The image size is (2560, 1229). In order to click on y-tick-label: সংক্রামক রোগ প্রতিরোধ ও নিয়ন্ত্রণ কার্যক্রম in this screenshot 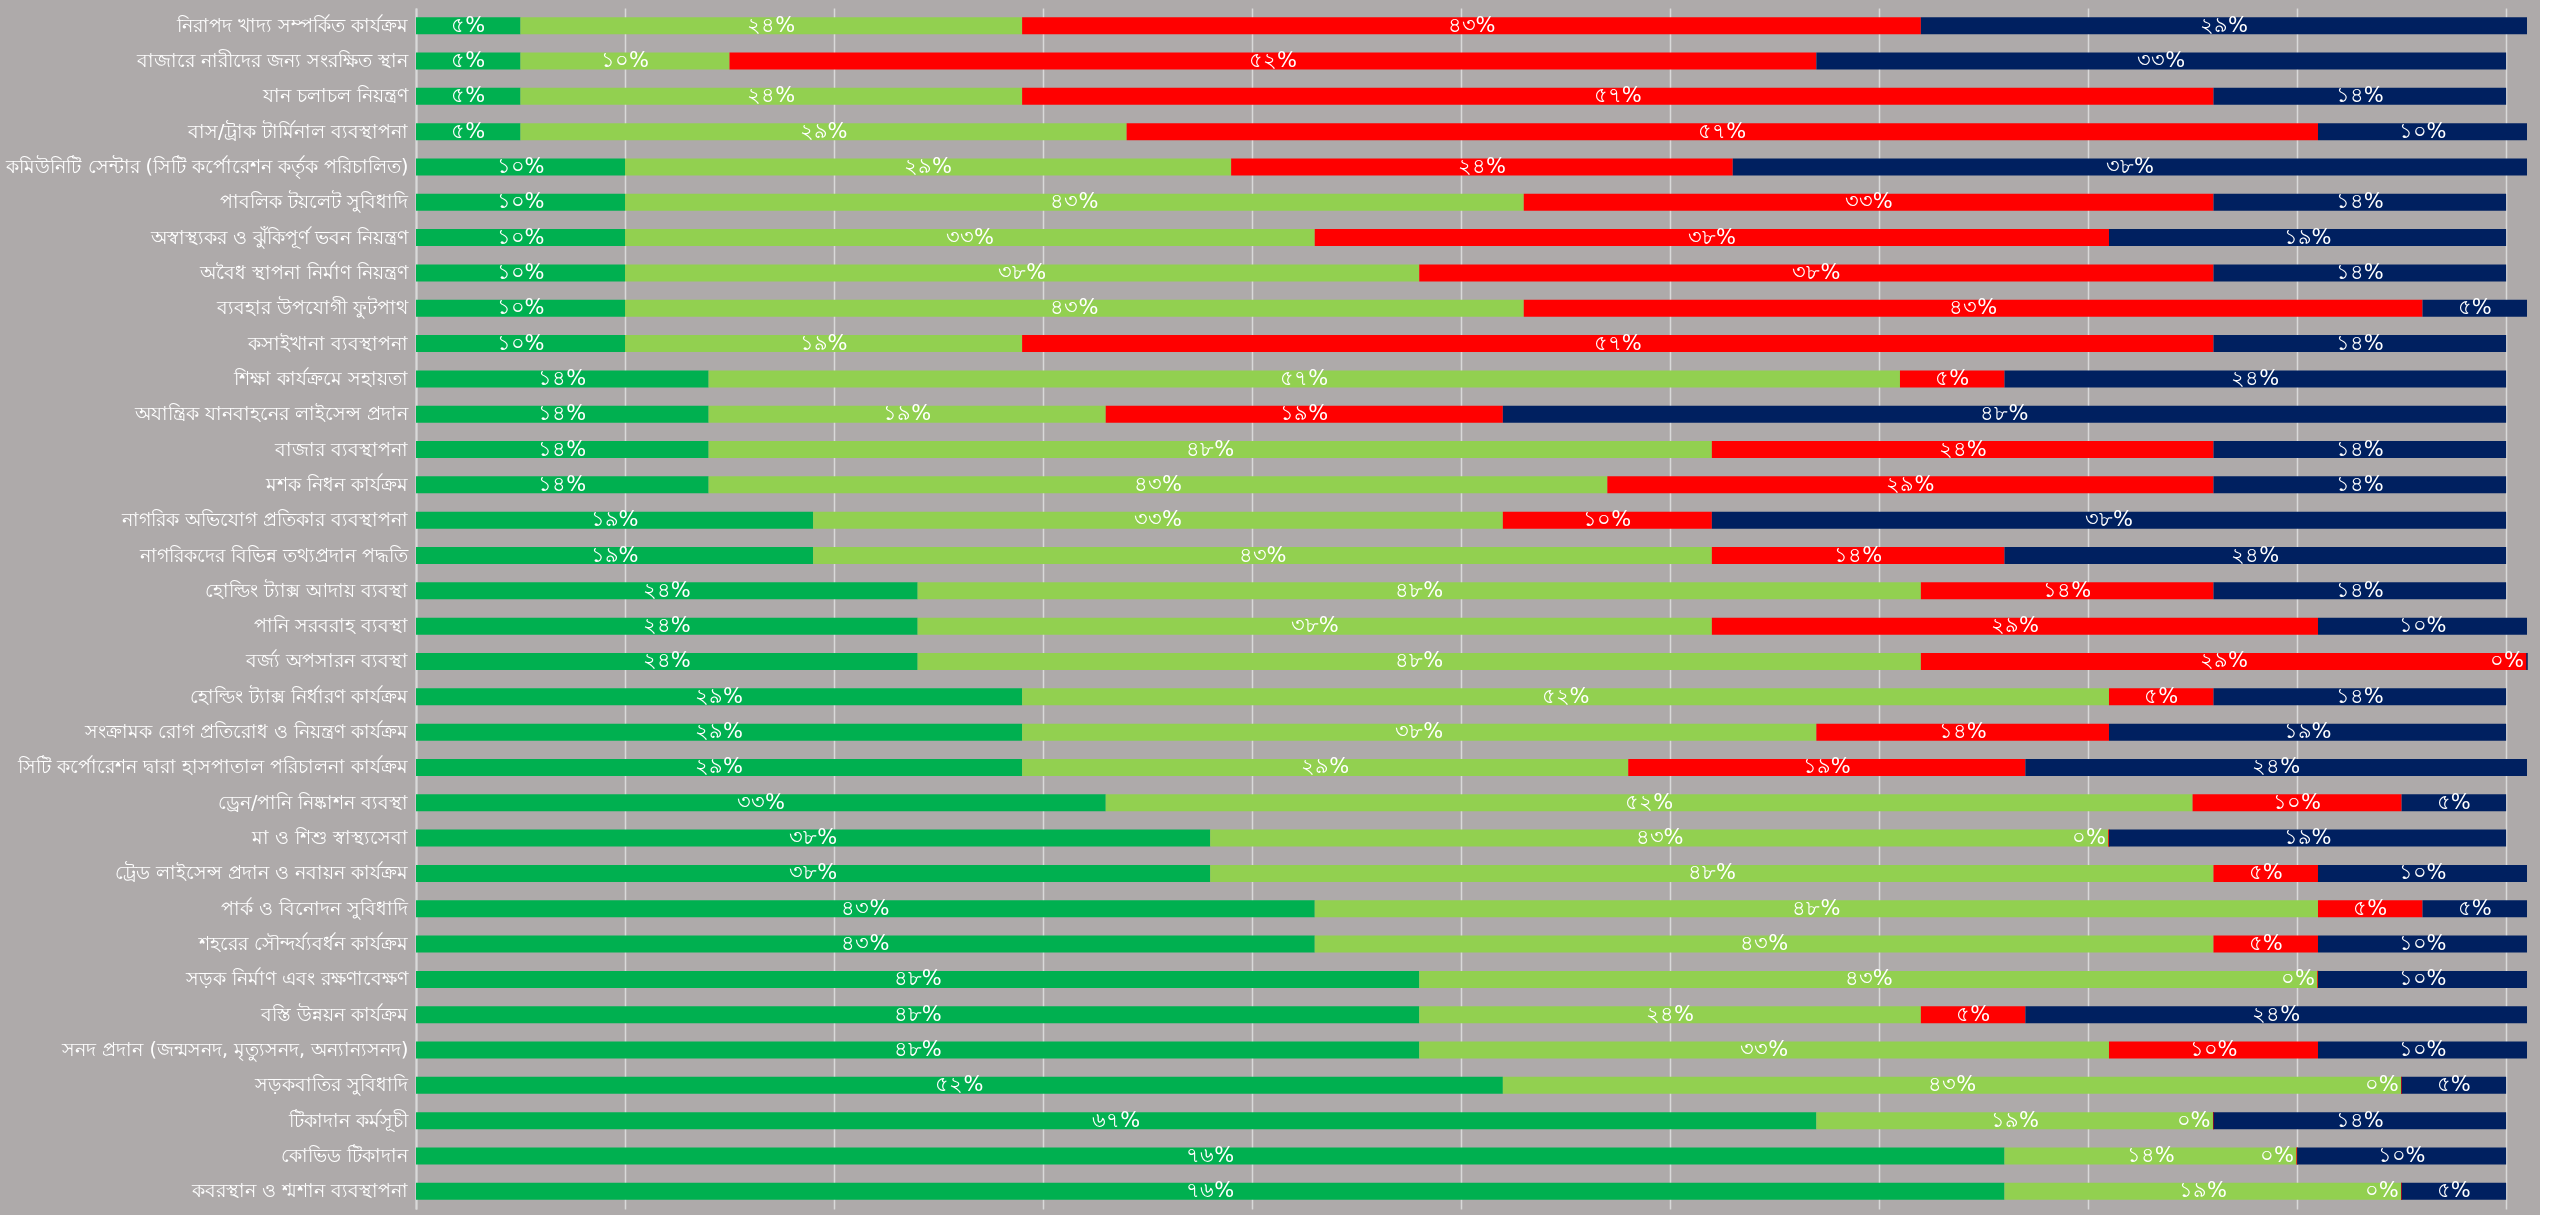, I will do `click(246, 731)`.